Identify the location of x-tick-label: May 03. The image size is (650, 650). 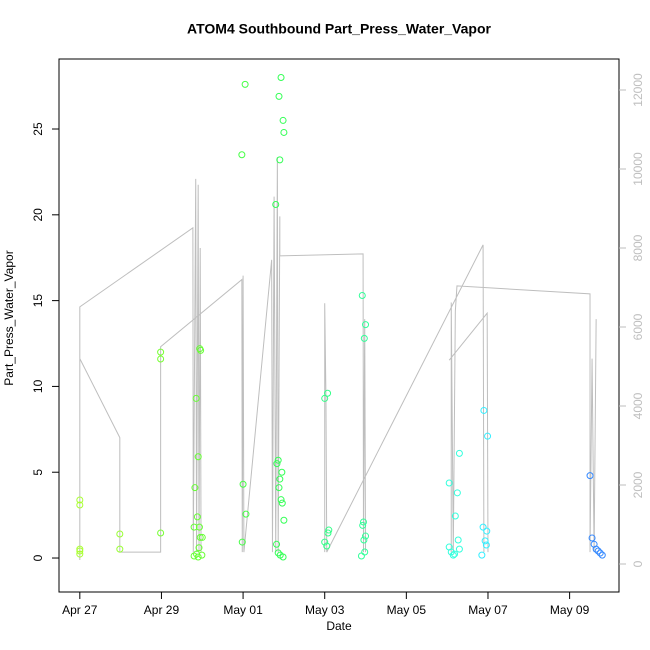
(325, 610).